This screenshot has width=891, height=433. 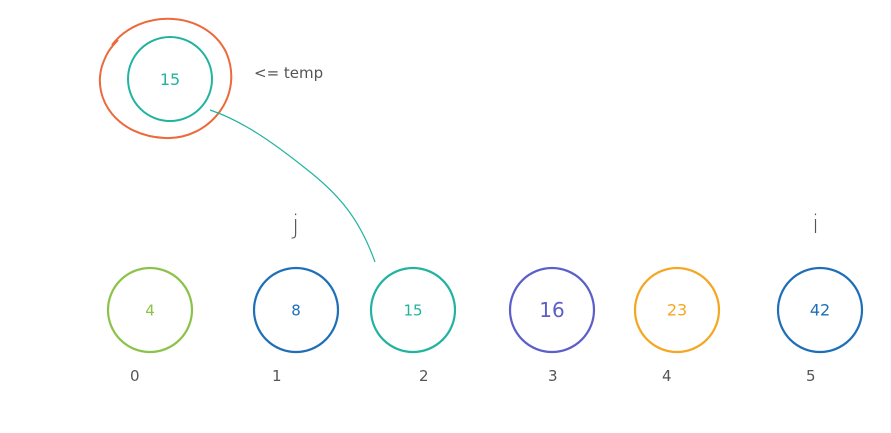 I want to click on temp-label: <= temp, so click(x=289, y=73).